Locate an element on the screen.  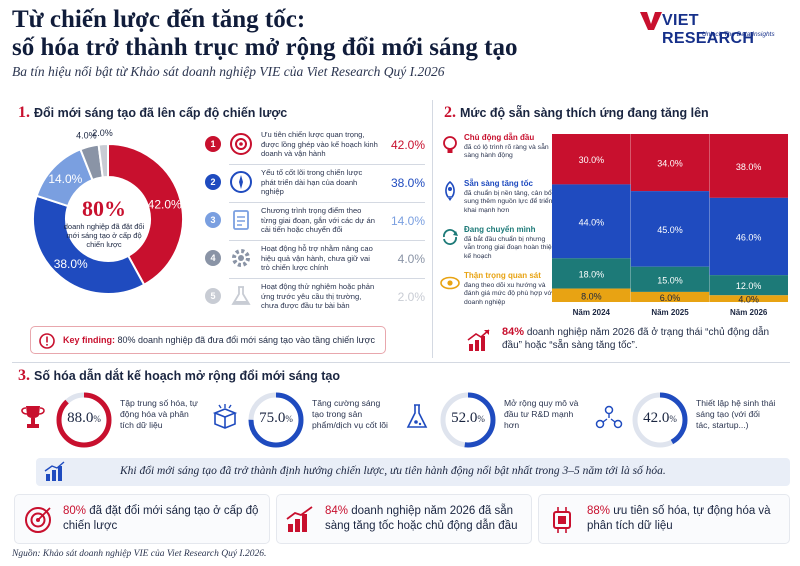
strategy-rank-badge: 2 is located at coordinates (213, 182).